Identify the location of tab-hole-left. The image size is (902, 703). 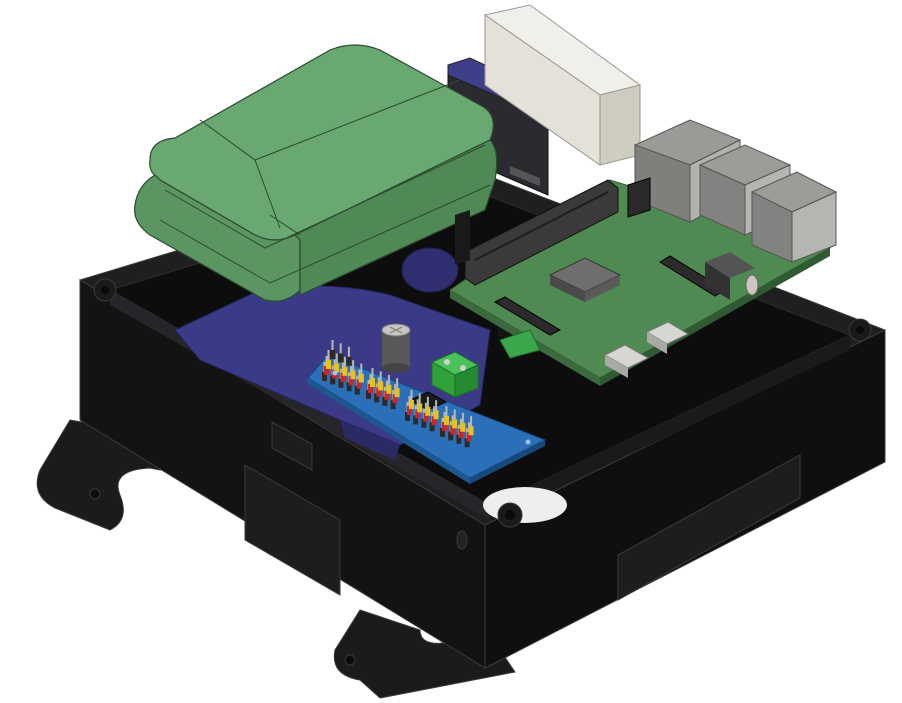
(95, 494).